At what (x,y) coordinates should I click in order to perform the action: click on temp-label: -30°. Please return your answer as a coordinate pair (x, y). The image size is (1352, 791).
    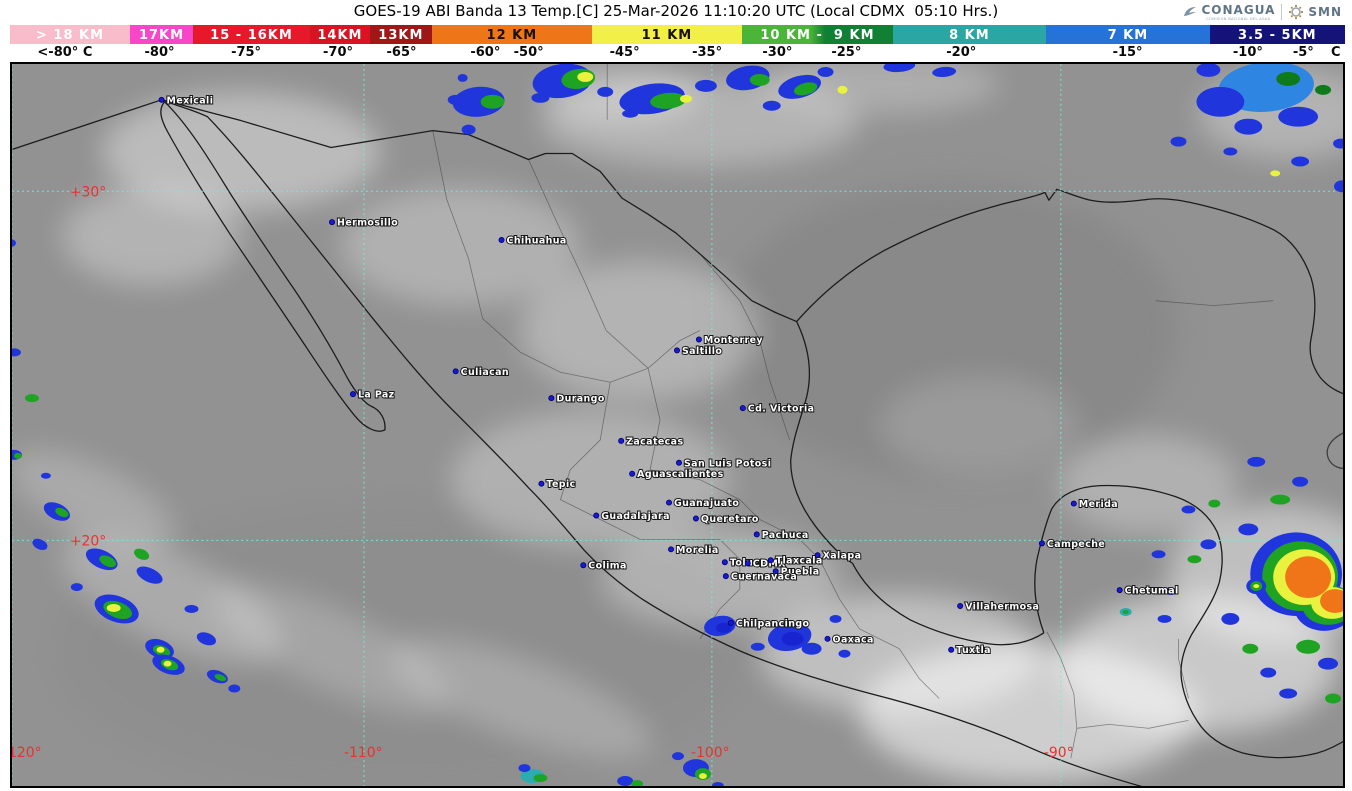
    Looking at the image, I should click on (777, 52).